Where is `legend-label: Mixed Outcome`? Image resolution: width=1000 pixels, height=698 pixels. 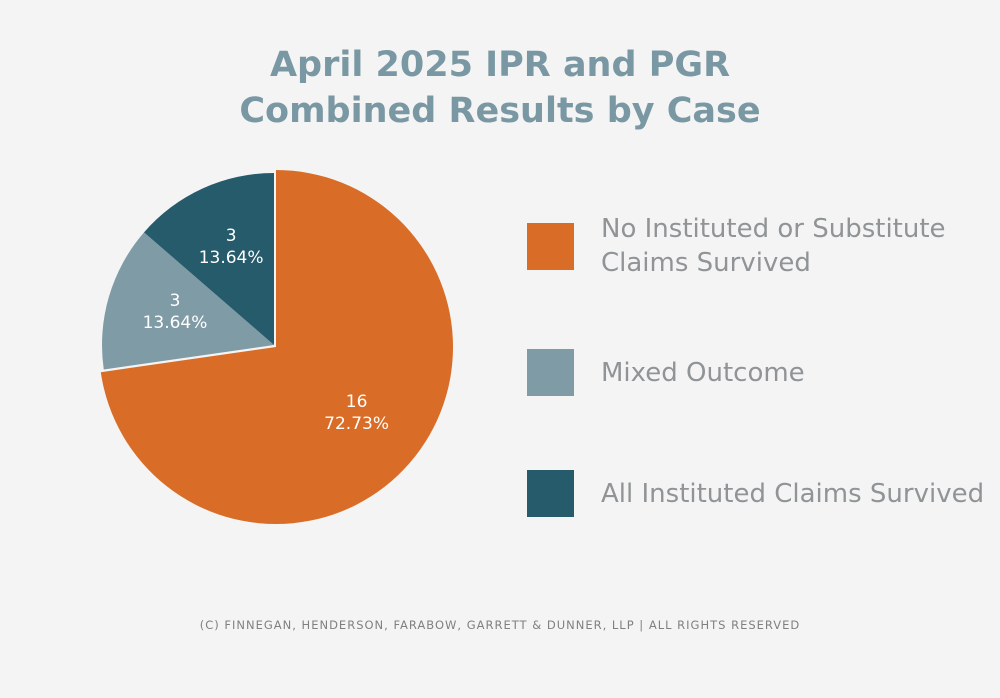 legend-label: Mixed Outcome is located at coordinates (703, 372).